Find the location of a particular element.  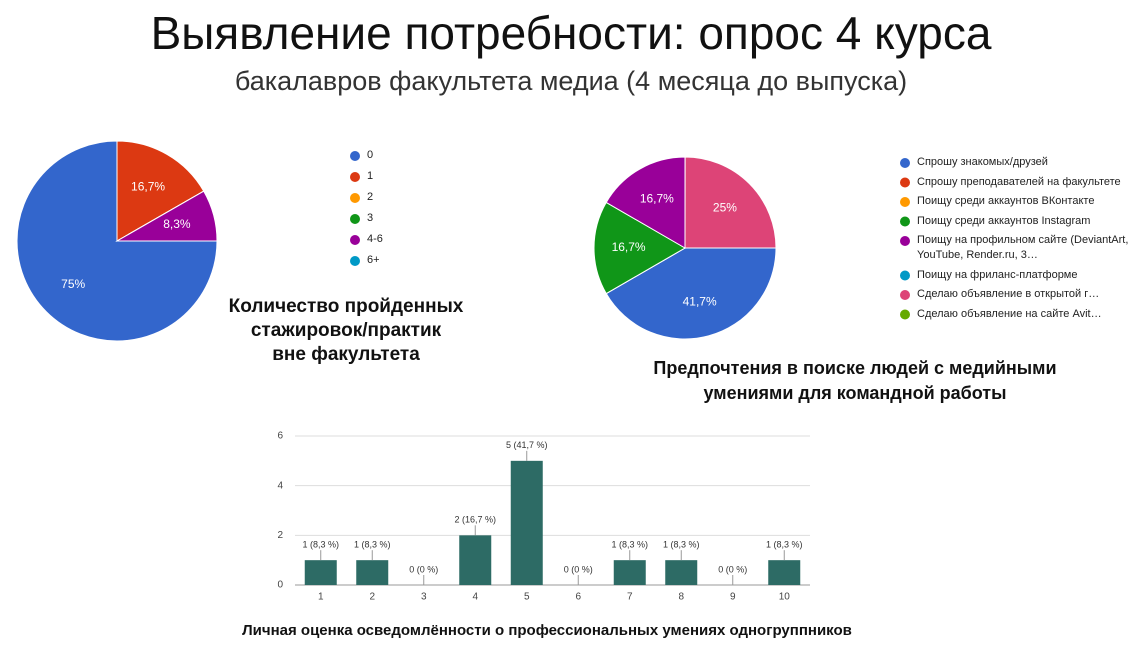

x-tick-label: 10 is located at coordinates (785, 597).